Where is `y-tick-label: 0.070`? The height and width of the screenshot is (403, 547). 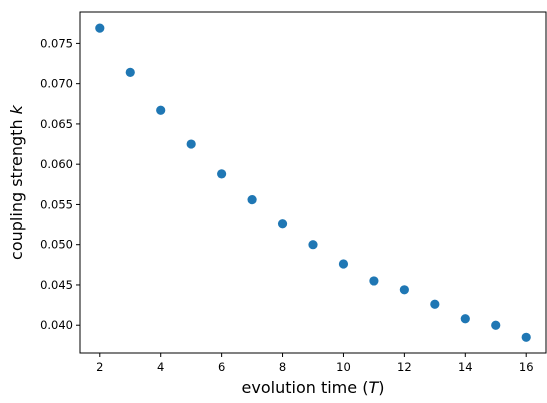
y-tick-label: 0.070 is located at coordinates (56, 84).